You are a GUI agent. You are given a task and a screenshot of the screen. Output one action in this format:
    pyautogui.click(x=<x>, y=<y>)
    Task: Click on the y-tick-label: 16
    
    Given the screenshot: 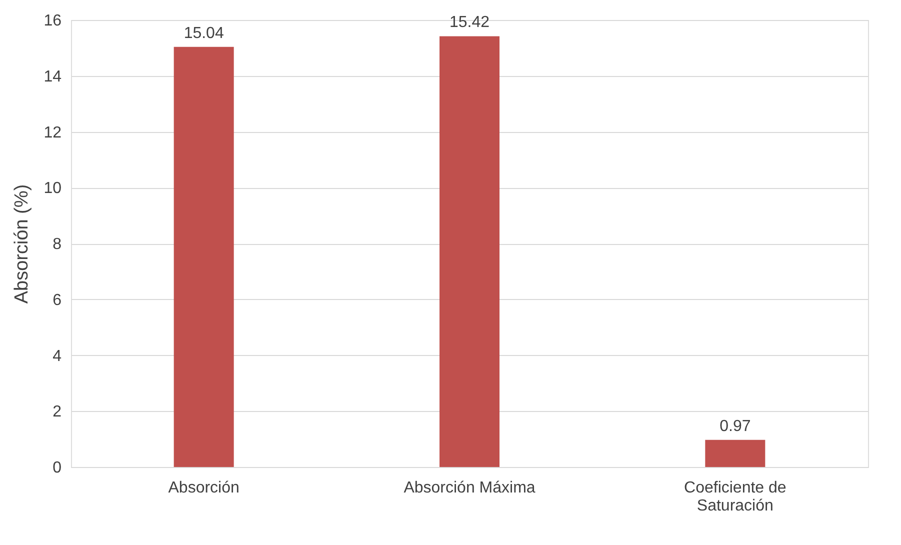 What is the action you would take?
    pyautogui.click(x=53, y=21)
    